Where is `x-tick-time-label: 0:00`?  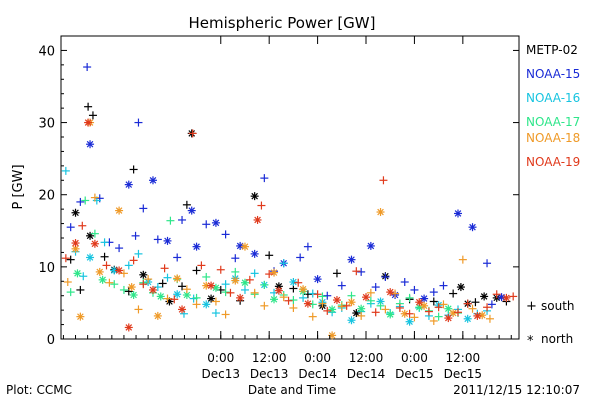 x-tick-time-label: 0:00 is located at coordinates (414, 358).